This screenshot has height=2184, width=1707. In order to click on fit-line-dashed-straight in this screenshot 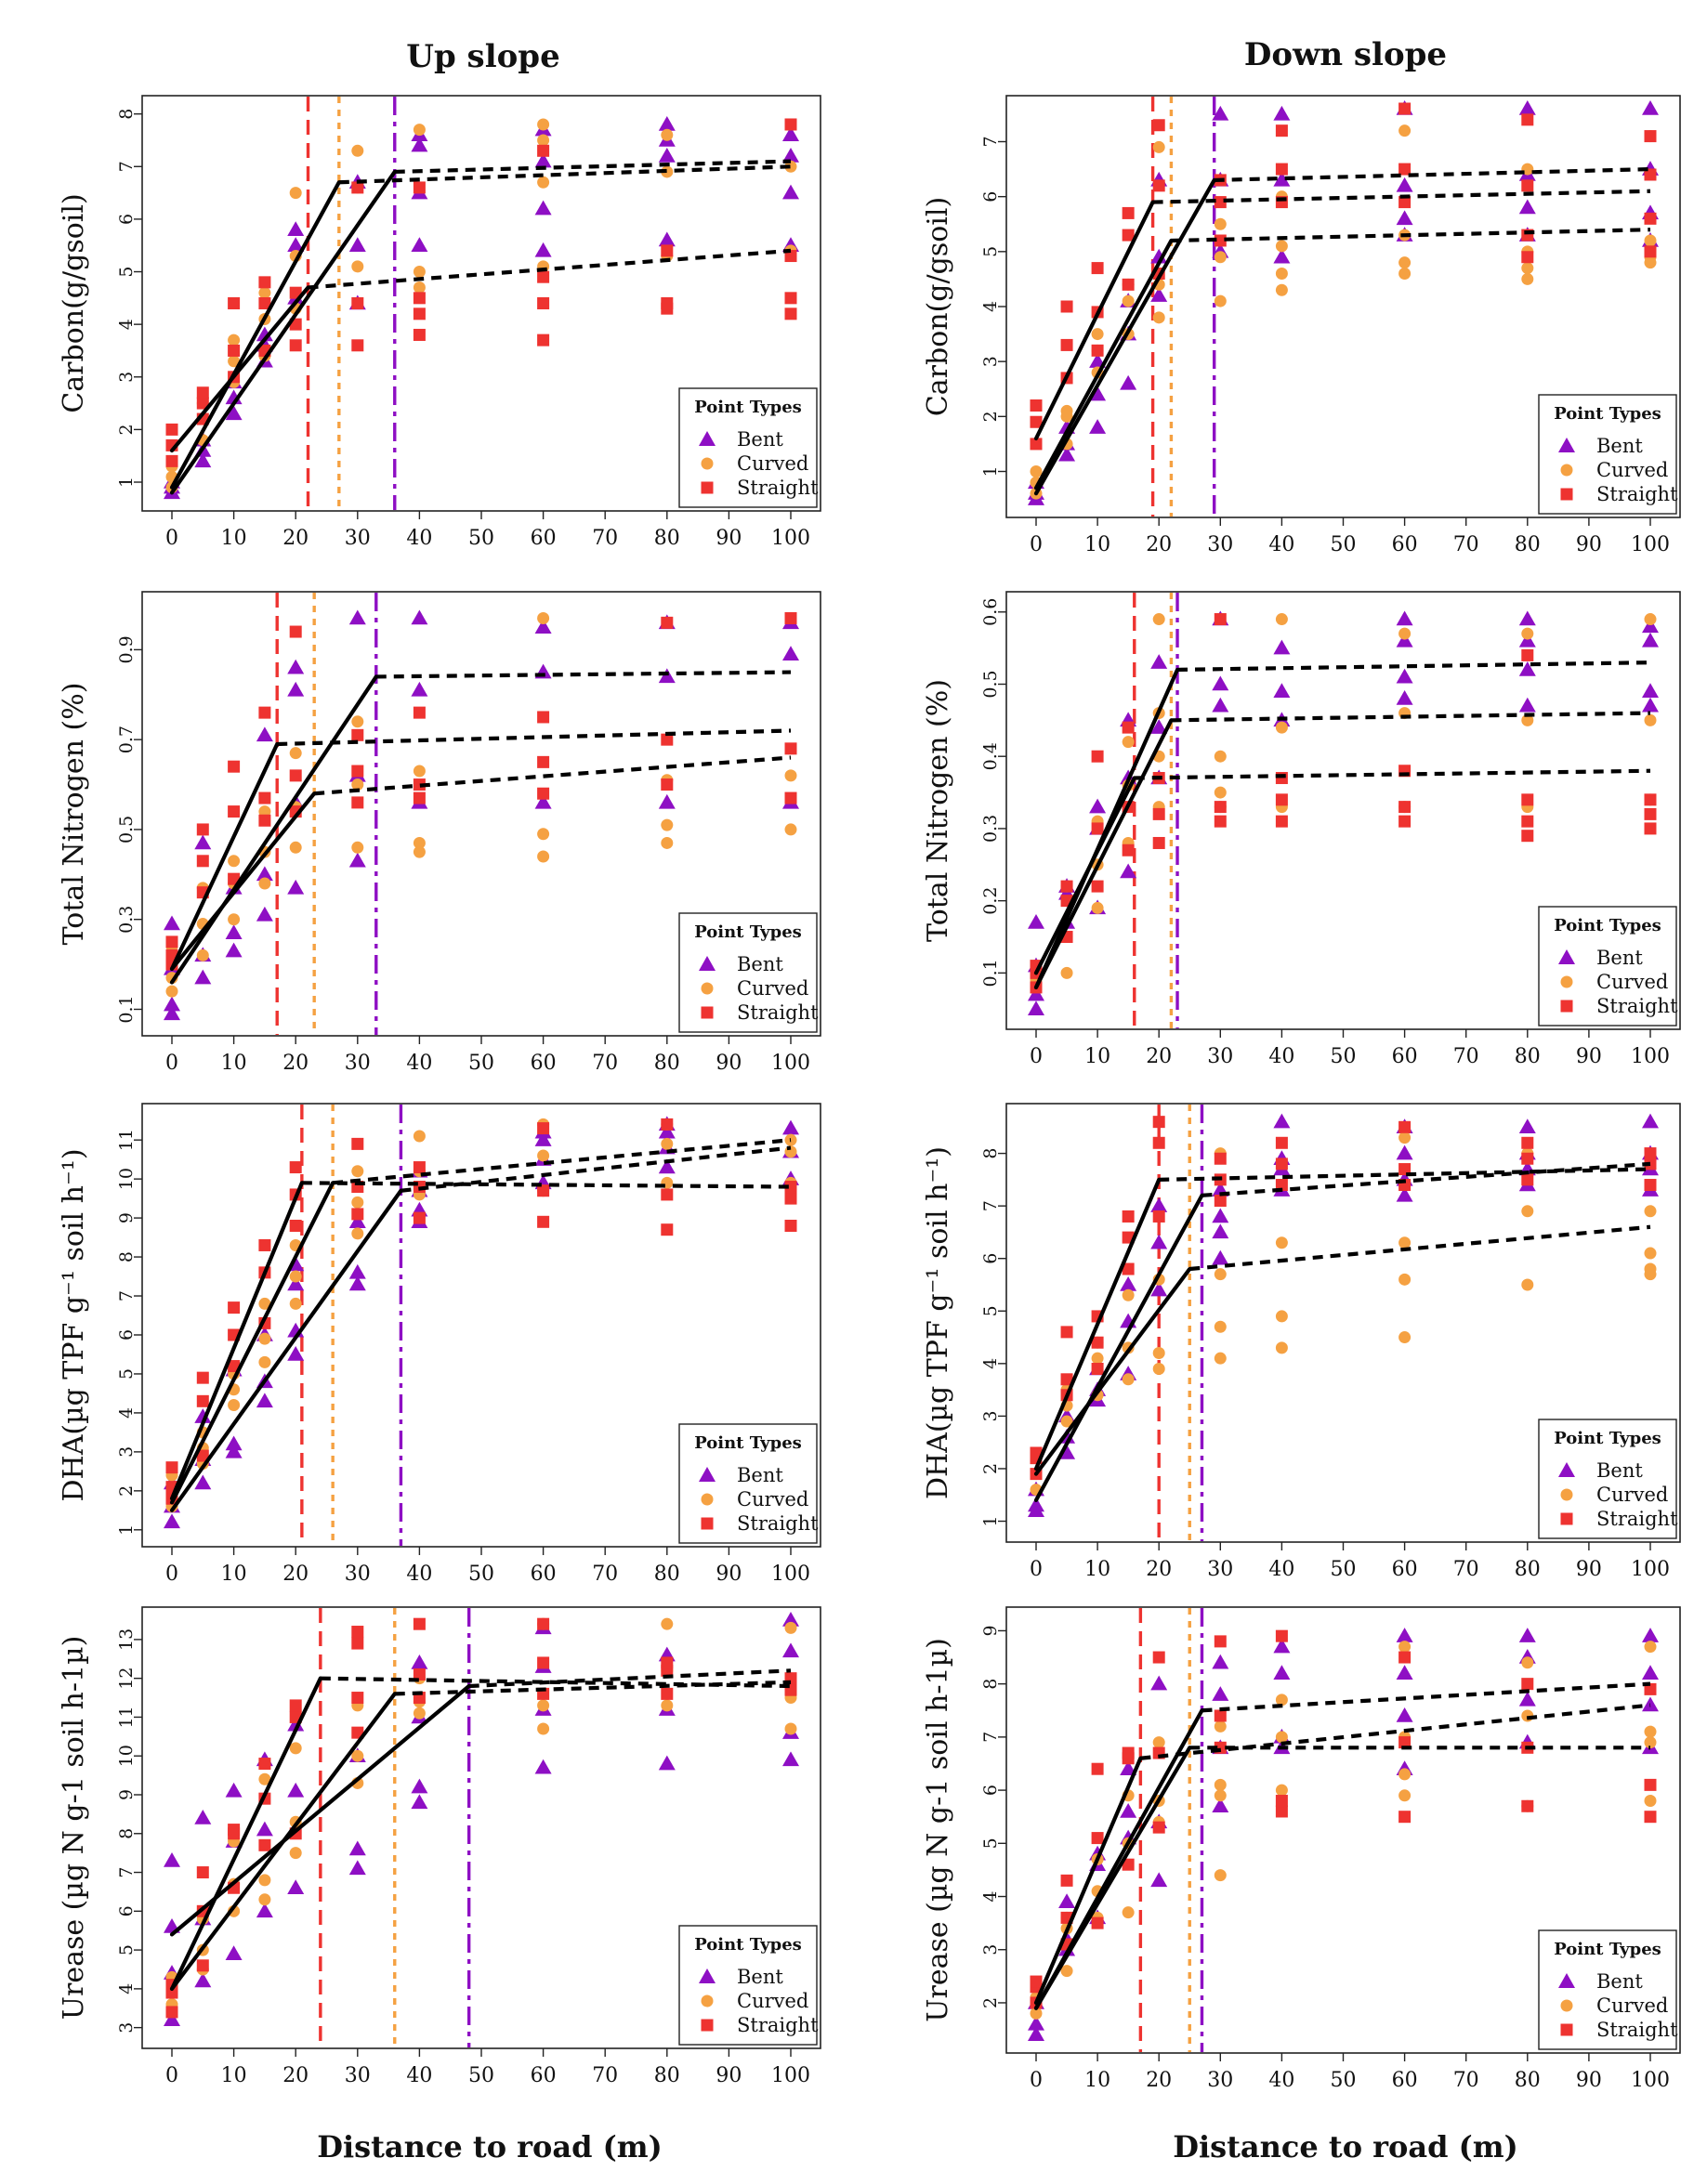, I will do `click(534, 737)`.